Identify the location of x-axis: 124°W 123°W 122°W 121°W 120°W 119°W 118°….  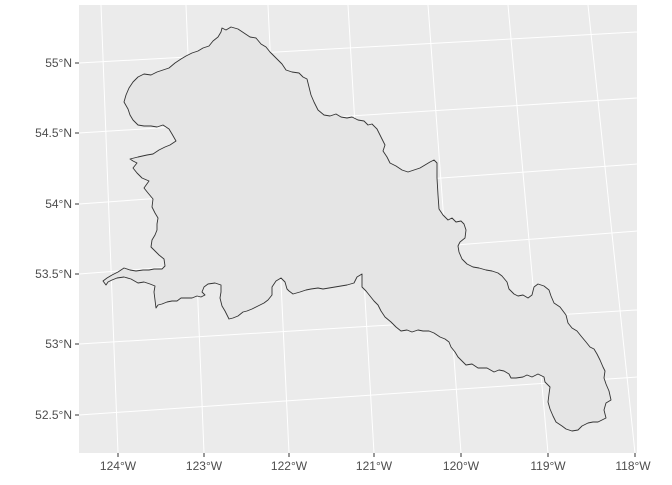
(375, 463).